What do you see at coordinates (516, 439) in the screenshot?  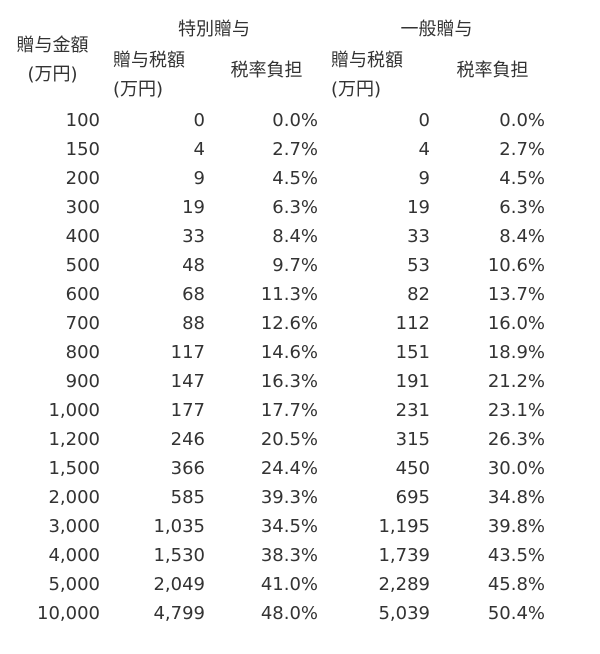 I see `general-rate-cell: 26.3%` at bounding box center [516, 439].